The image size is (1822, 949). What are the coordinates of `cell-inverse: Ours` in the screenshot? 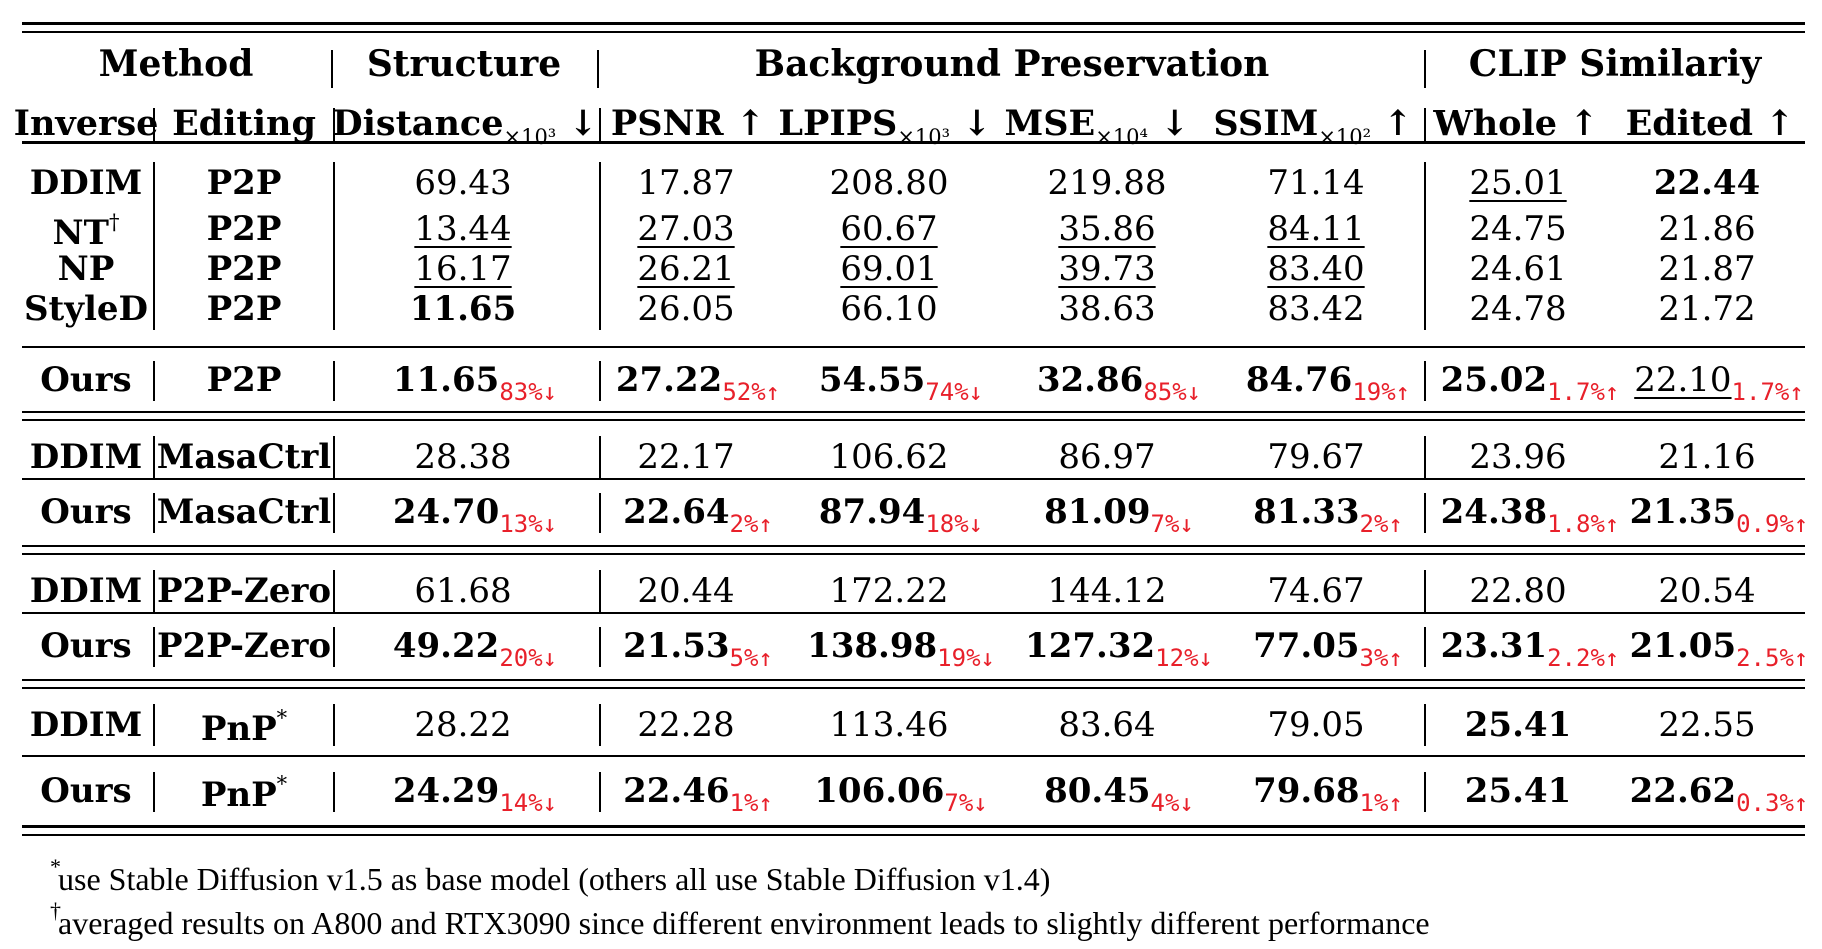 It's located at (86, 646).